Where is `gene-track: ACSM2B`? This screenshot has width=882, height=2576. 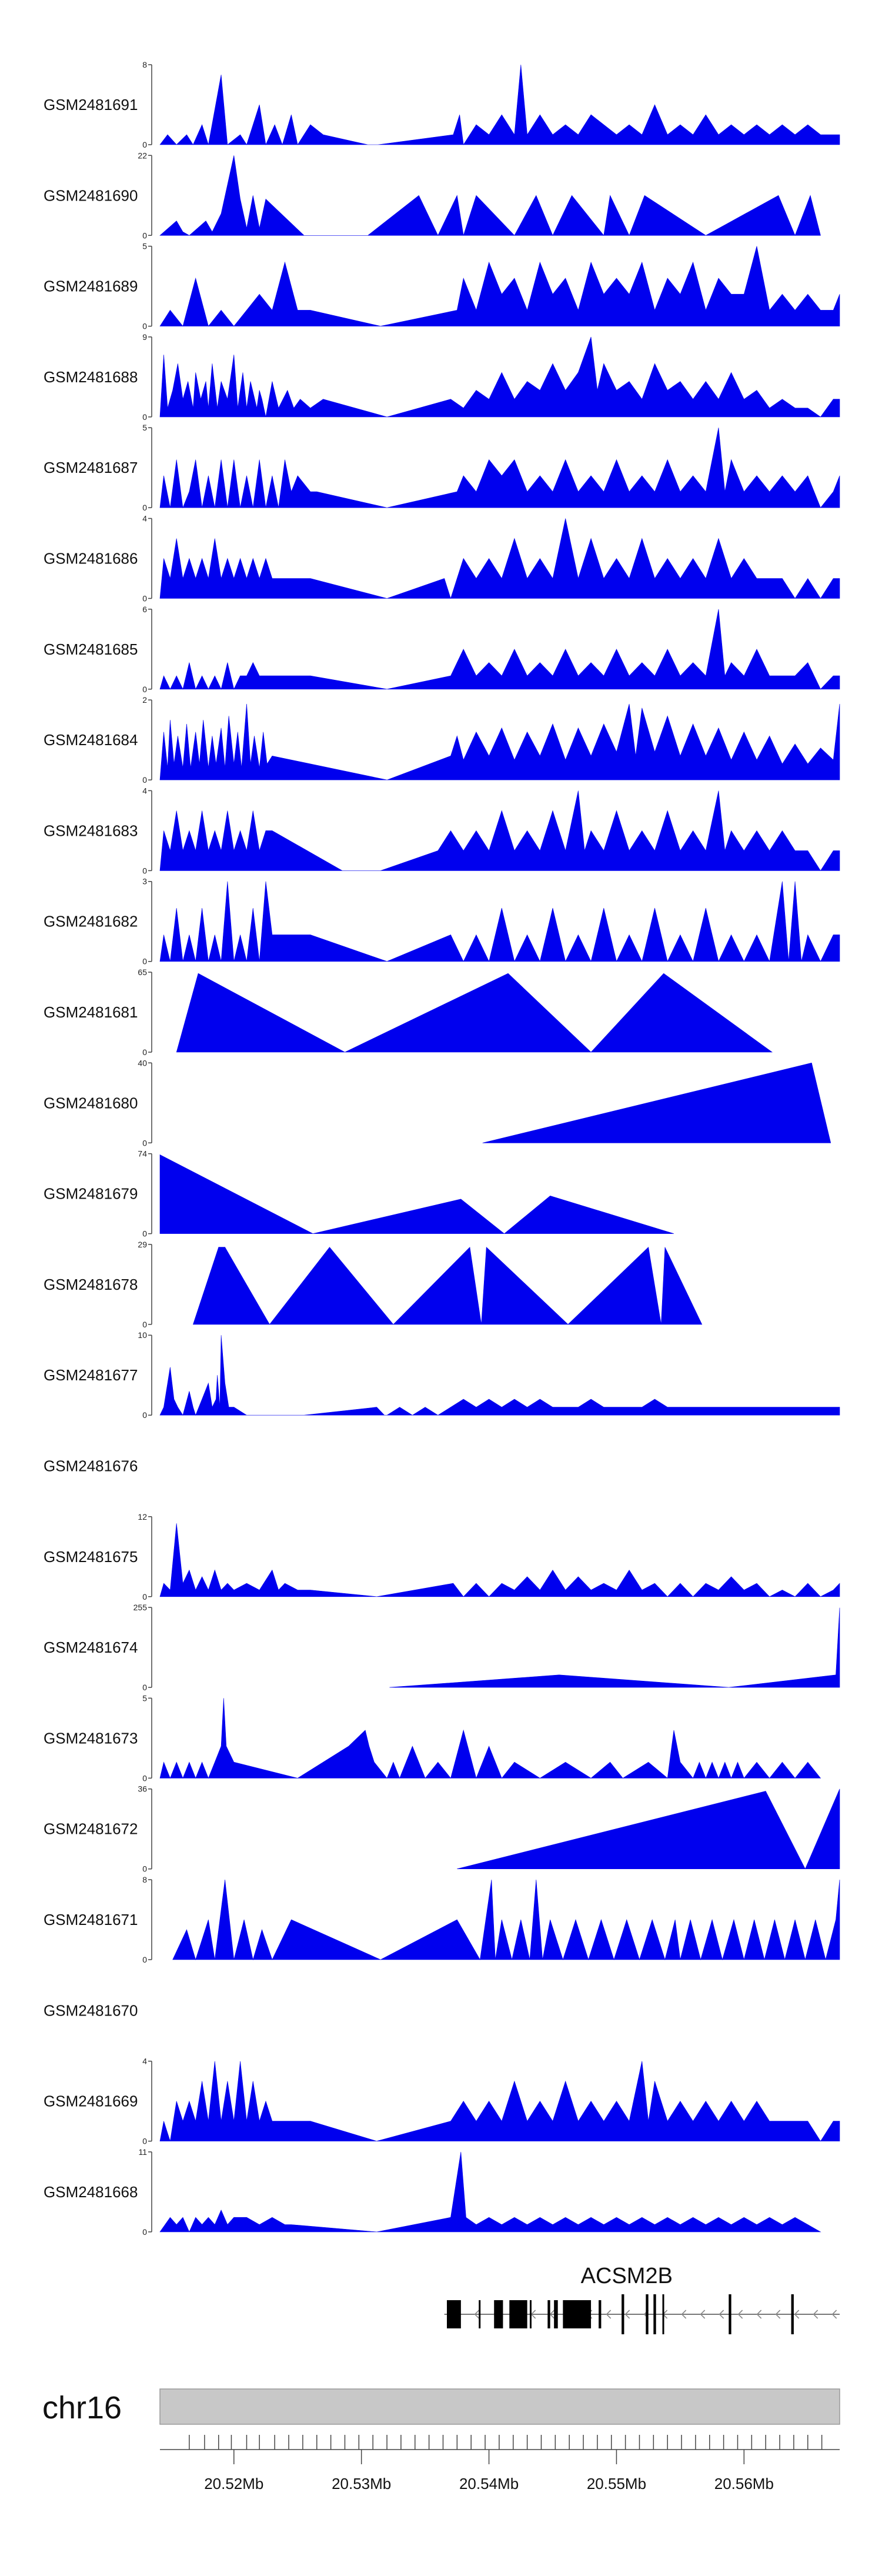 gene-track: ACSM2B is located at coordinates (642, 2299).